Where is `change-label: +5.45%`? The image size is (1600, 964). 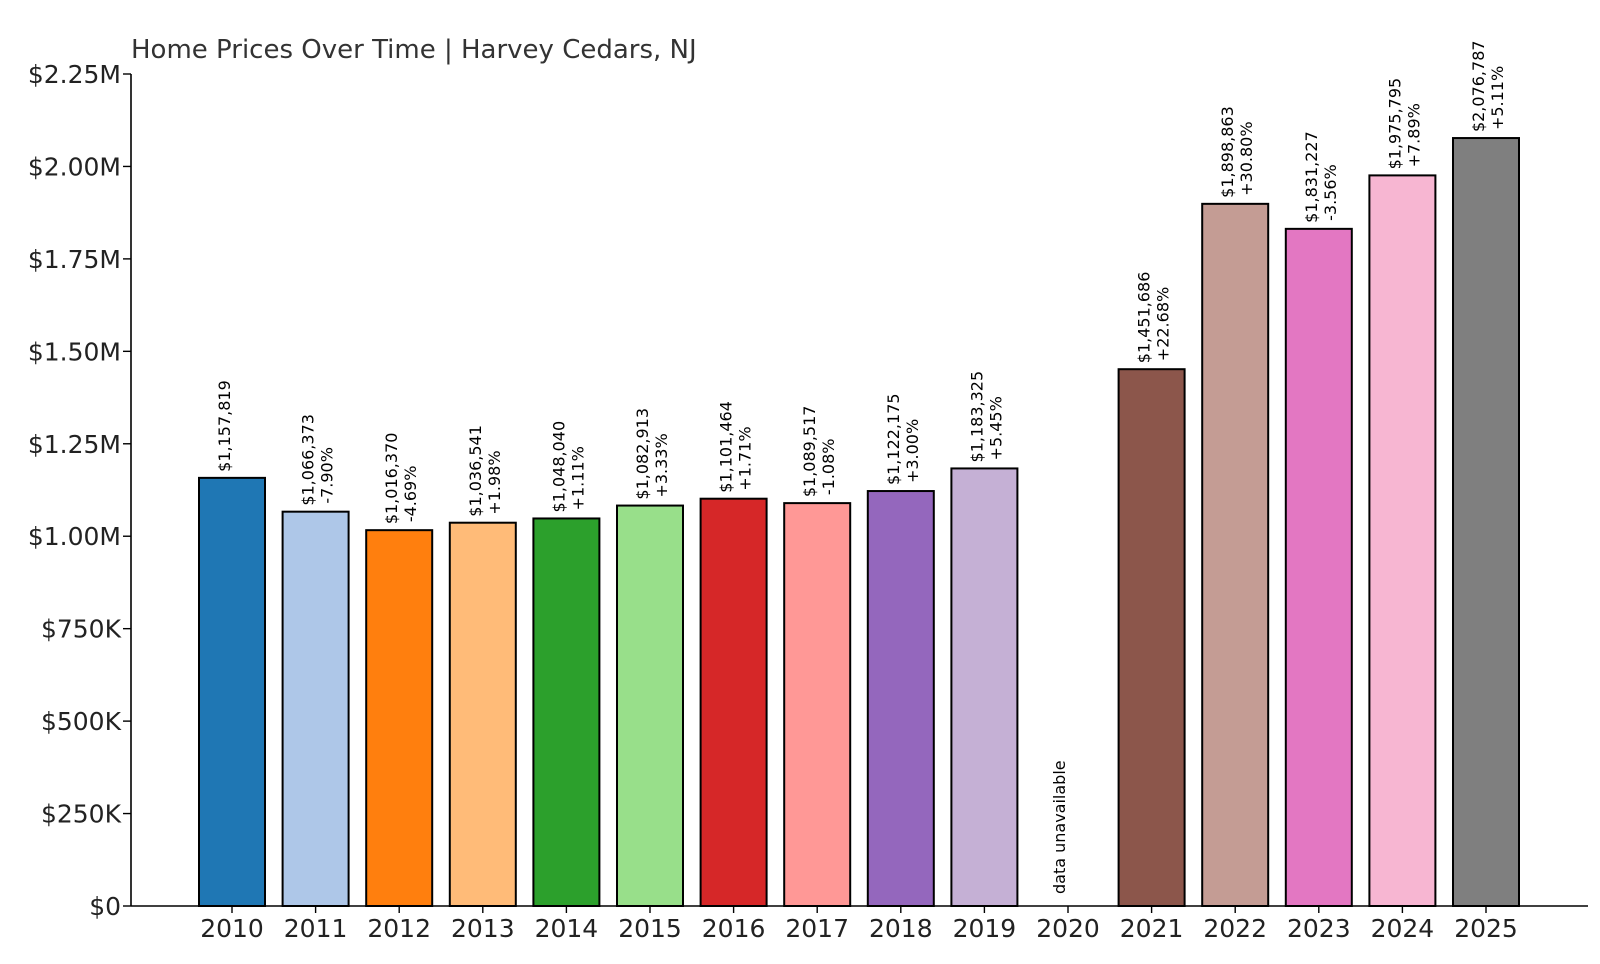 change-label: +5.45% is located at coordinates (995, 428).